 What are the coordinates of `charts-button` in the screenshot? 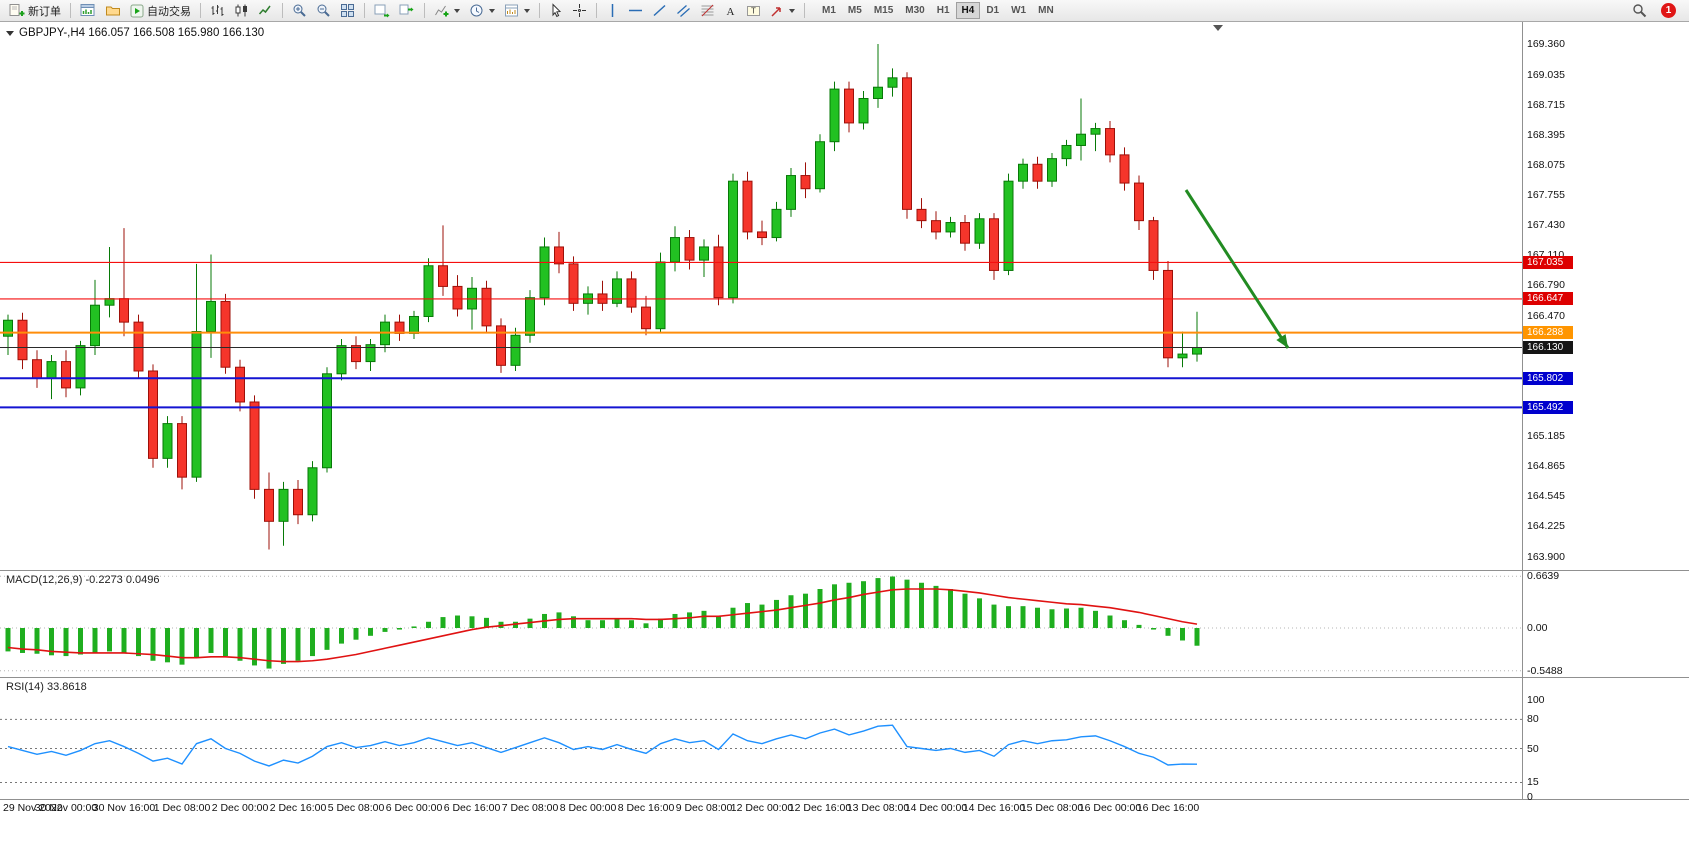 It's located at (88, 10).